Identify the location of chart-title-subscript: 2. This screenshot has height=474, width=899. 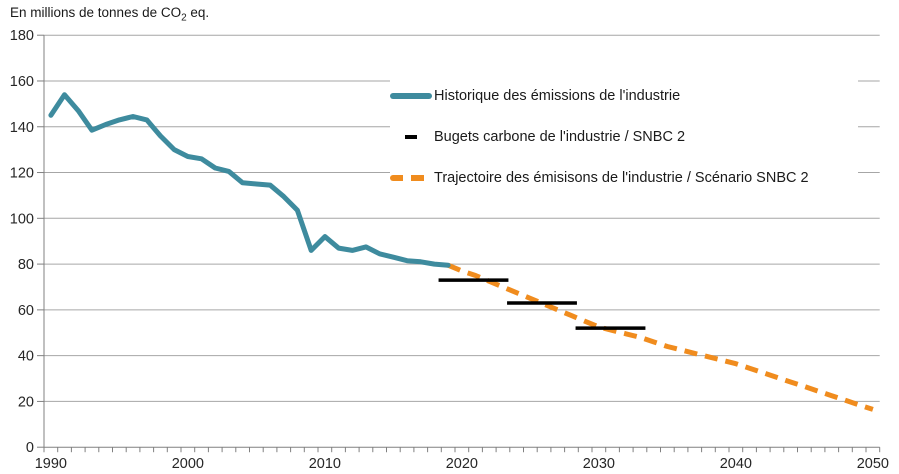
(184, 18).